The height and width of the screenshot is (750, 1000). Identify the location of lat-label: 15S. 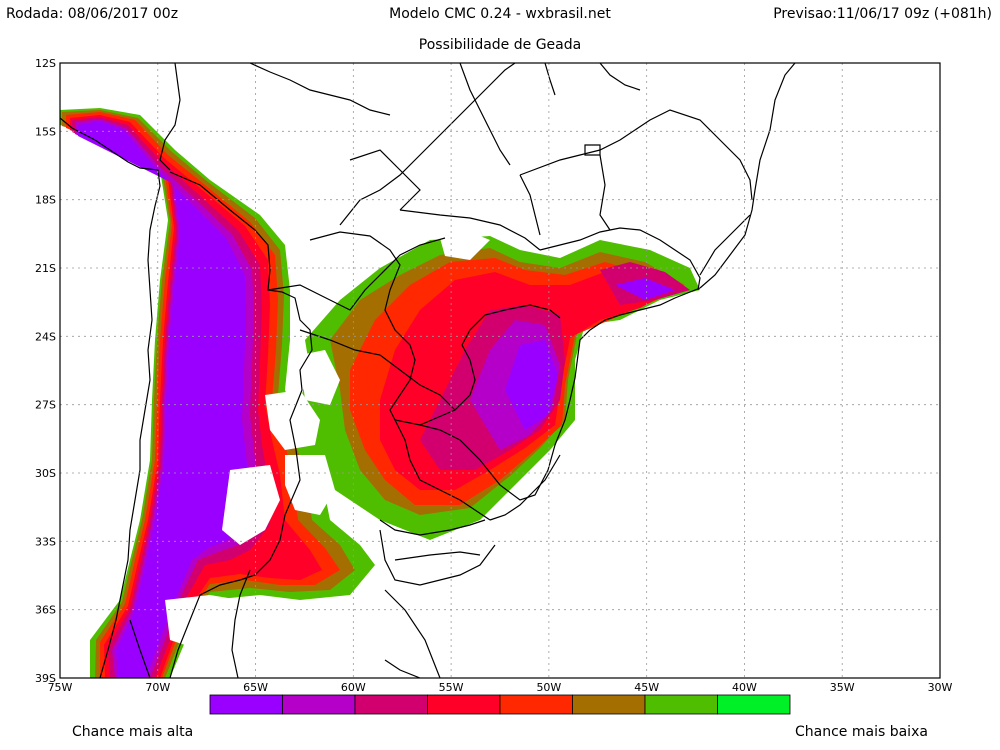
(45, 131).